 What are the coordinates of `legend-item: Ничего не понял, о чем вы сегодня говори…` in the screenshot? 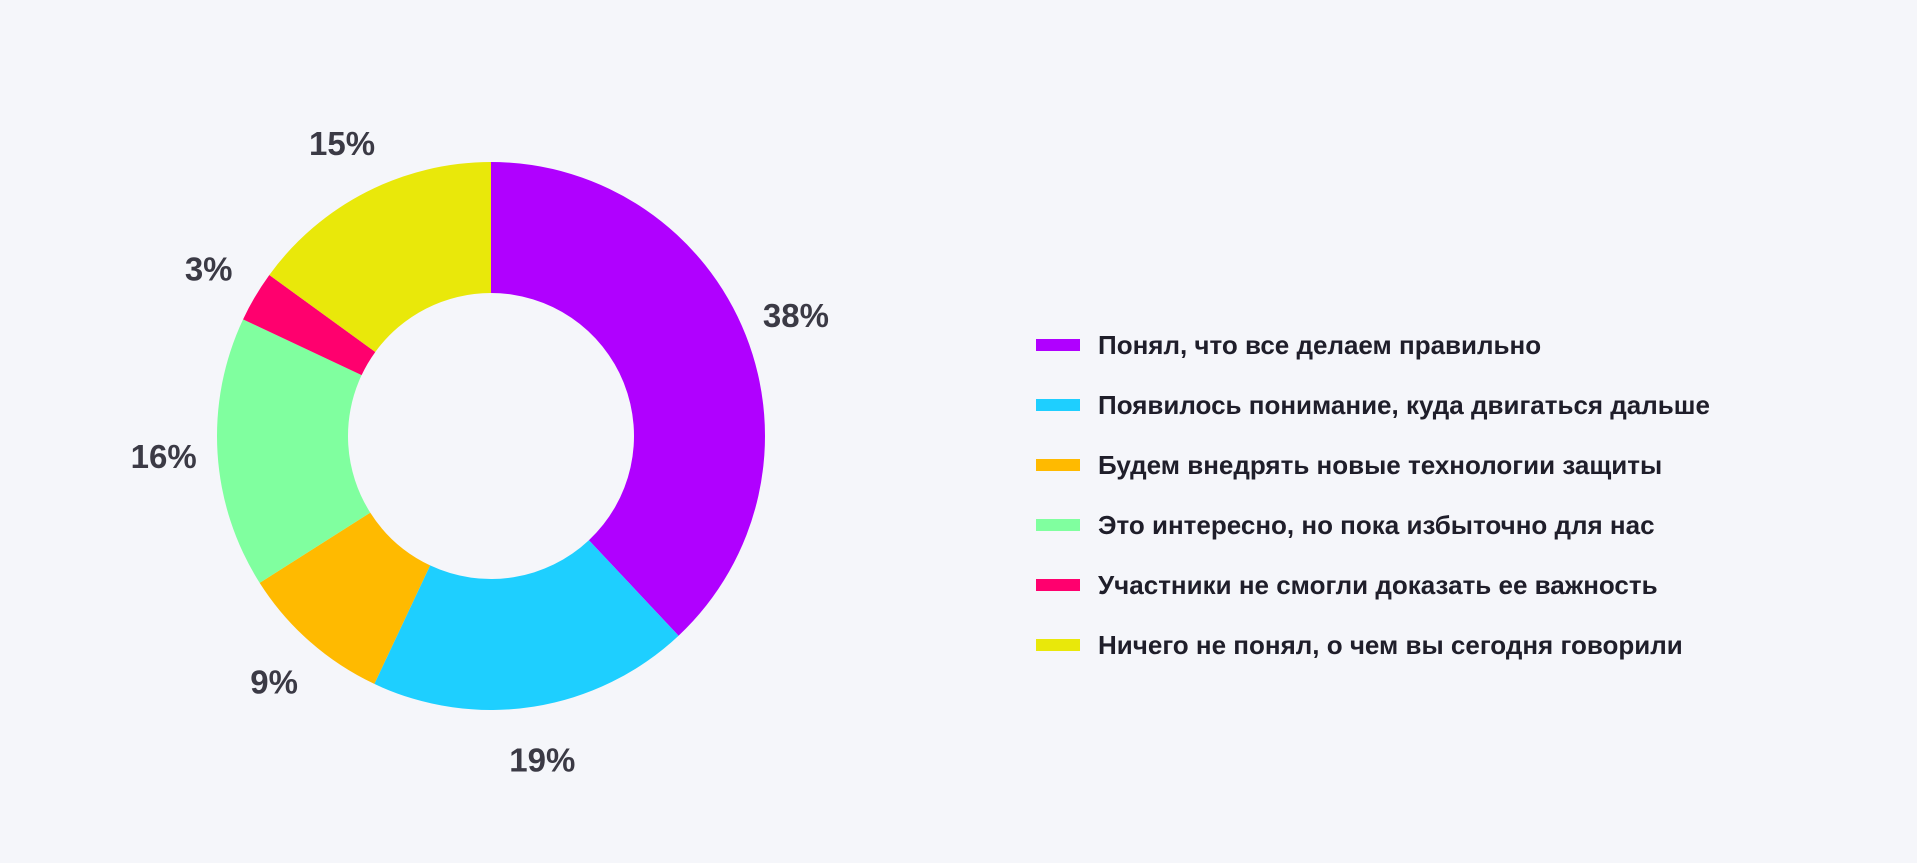 It's located at (1373, 645).